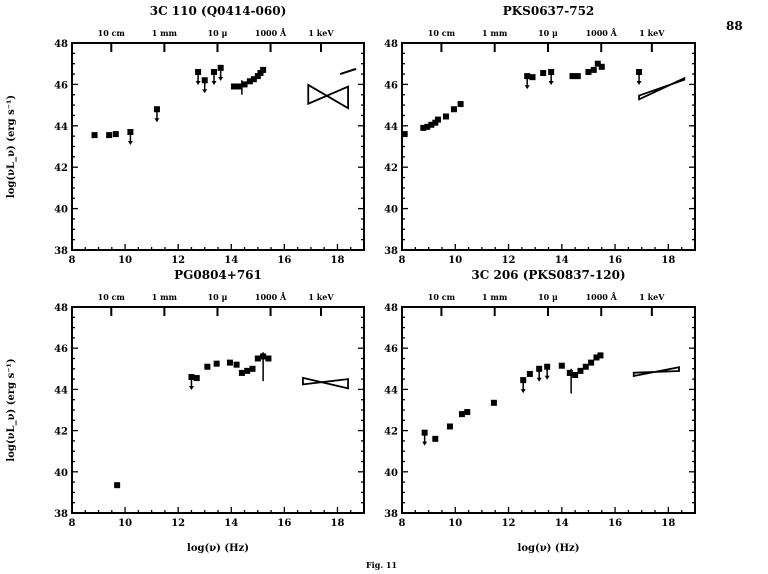  Describe the element at coordinates (11, 409) in the screenshot. I see `y-axis-label: log(νL_ν) (erg s⁻¹)` at that location.